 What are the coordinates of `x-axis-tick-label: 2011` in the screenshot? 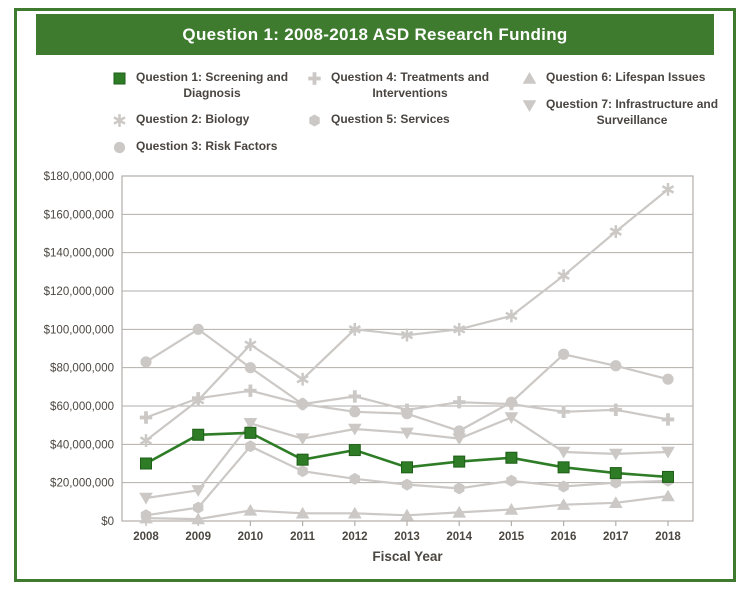 It's located at (303, 537).